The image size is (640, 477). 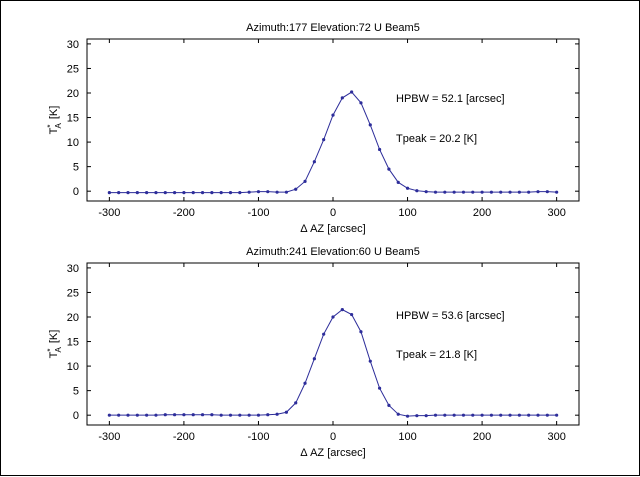 I want to click on hpbw-annotation: HPBW = 52.1 [arcsec], so click(x=450, y=99).